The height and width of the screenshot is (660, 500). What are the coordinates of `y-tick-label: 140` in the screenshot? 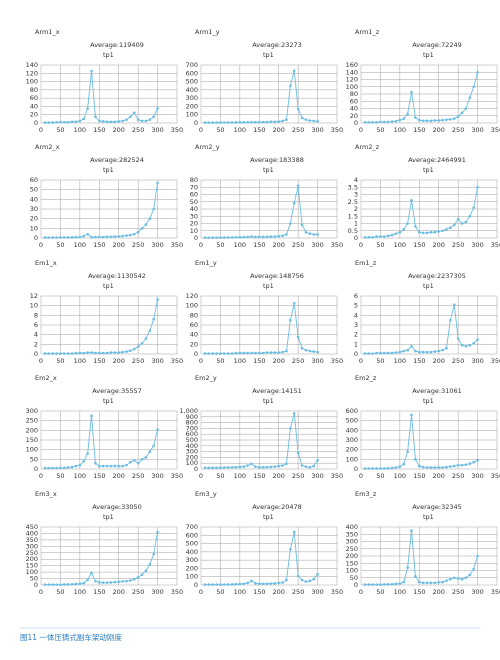 It's located at (352, 72).